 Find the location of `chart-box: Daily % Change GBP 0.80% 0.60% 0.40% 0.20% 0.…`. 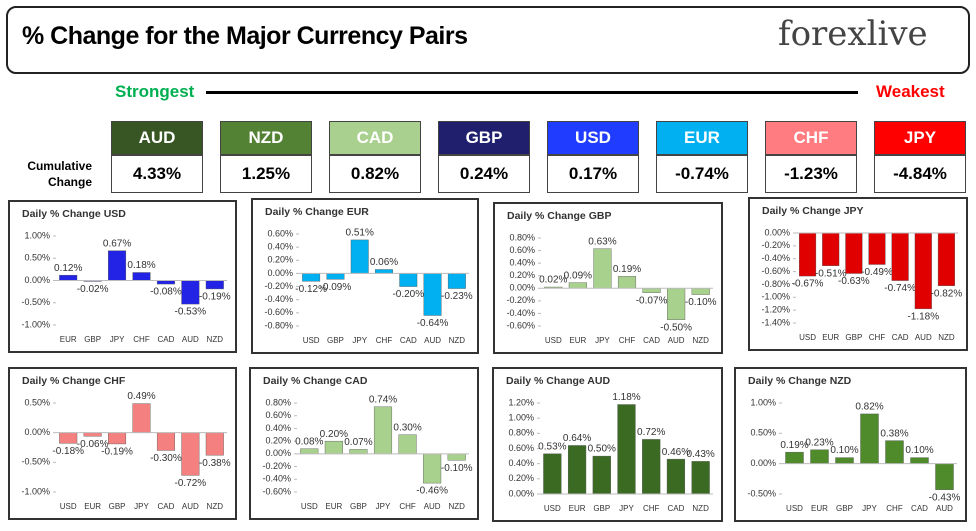

chart-box: Daily % Change GBP 0.80% 0.60% 0.40% 0.20% 0.… is located at coordinates (608, 278).